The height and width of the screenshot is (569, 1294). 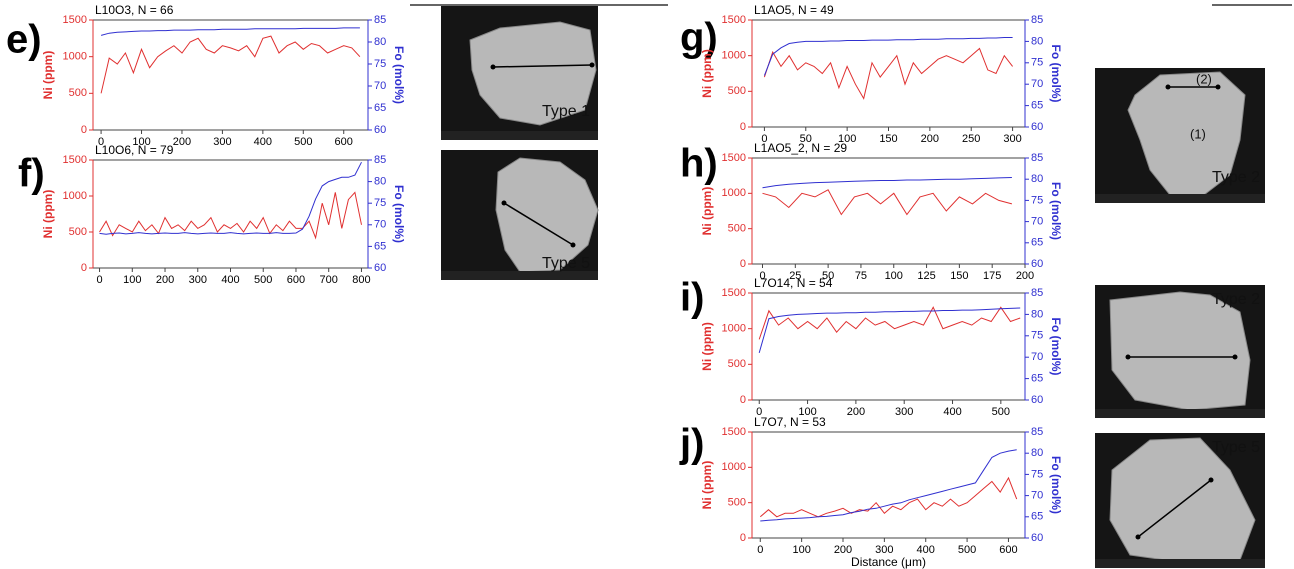 What do you see at coordinates (971, 139) in the screenshot?
I see `x-tick-label: 250` at bounding box center [971, 139].